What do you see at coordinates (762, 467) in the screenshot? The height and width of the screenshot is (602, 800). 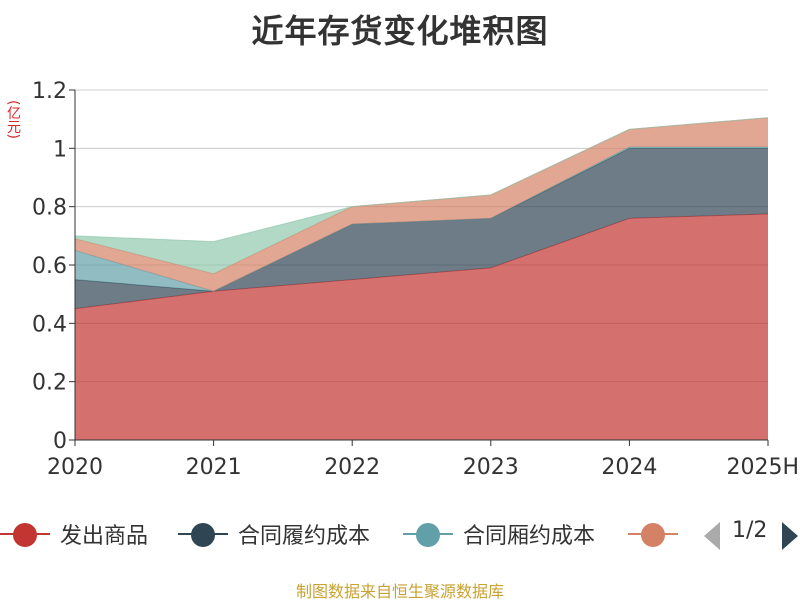 I see `x-tick-label-5: 2025H` at bounding box center [762, 467].